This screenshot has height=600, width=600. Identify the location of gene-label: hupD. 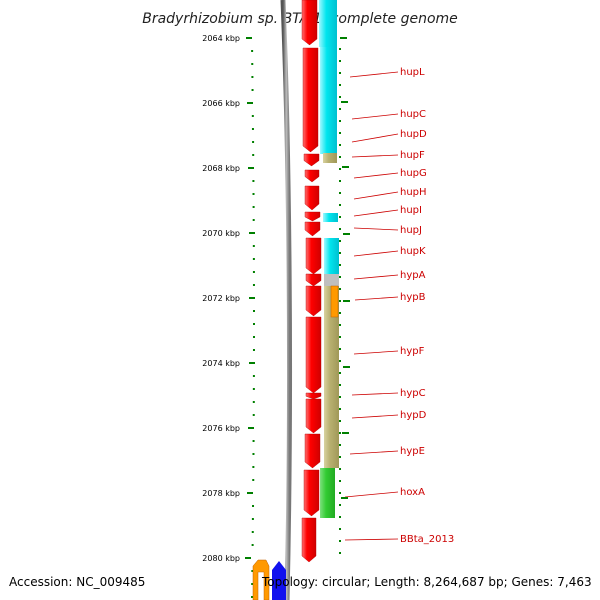
(413, 134).